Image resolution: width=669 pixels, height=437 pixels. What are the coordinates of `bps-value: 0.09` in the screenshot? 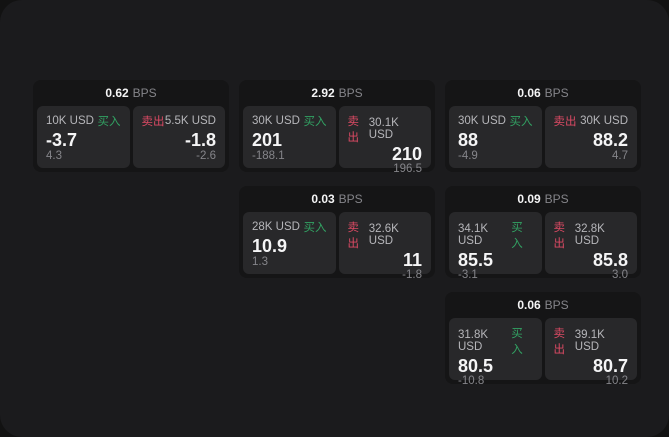 It's located at (529, 199).